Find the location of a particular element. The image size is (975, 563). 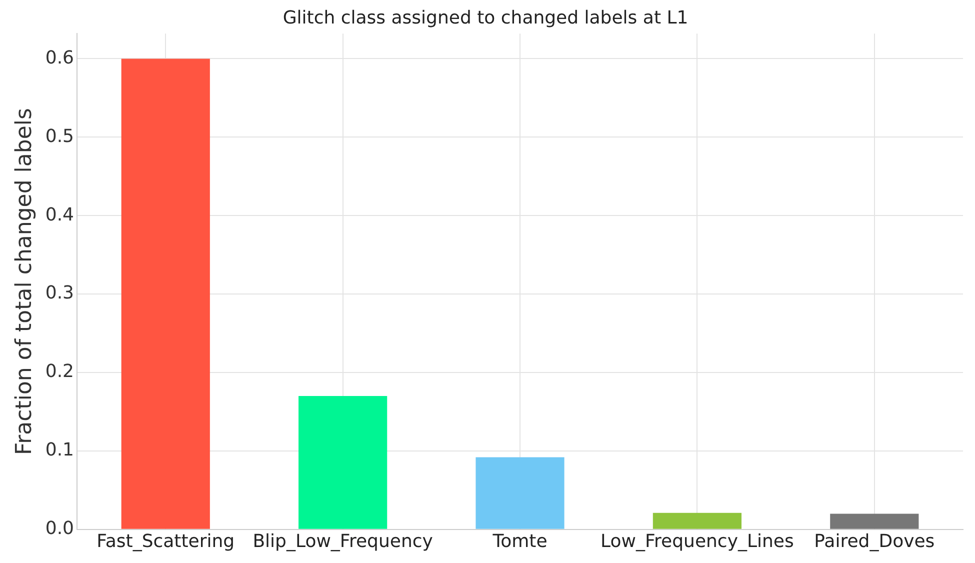

y-tick-label: 0.0 is located at coordinates (59, 529).